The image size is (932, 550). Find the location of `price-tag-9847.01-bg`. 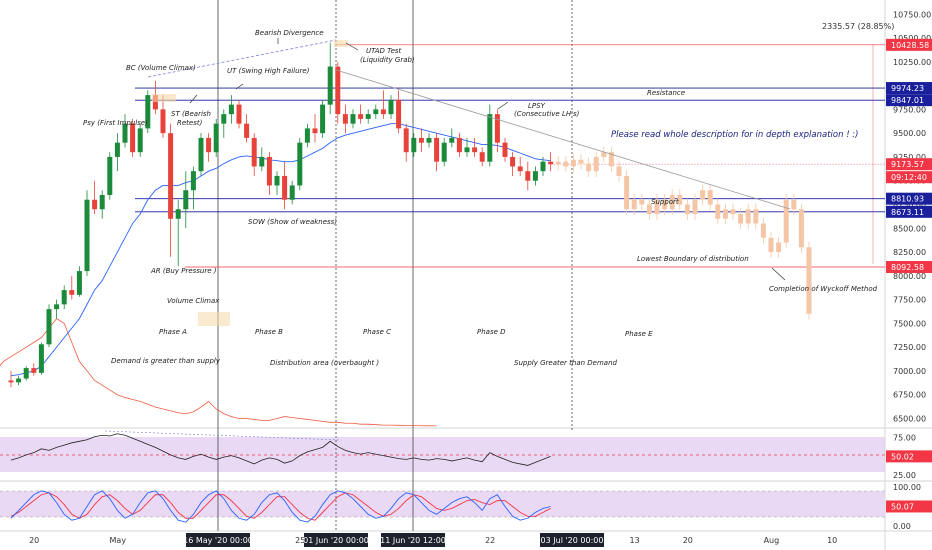

price-tag-9847.01-bg is located at coordinates (909, 100).